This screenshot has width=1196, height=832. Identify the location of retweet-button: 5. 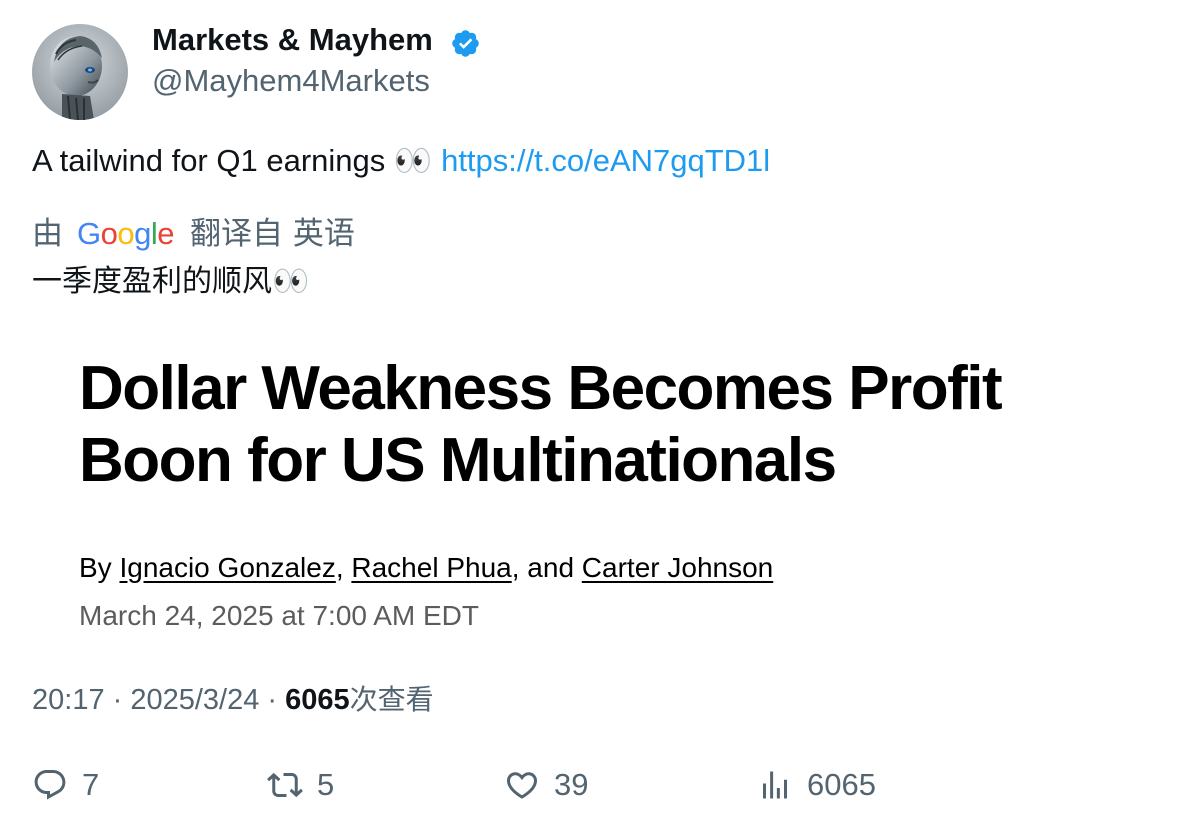
(300, 785).